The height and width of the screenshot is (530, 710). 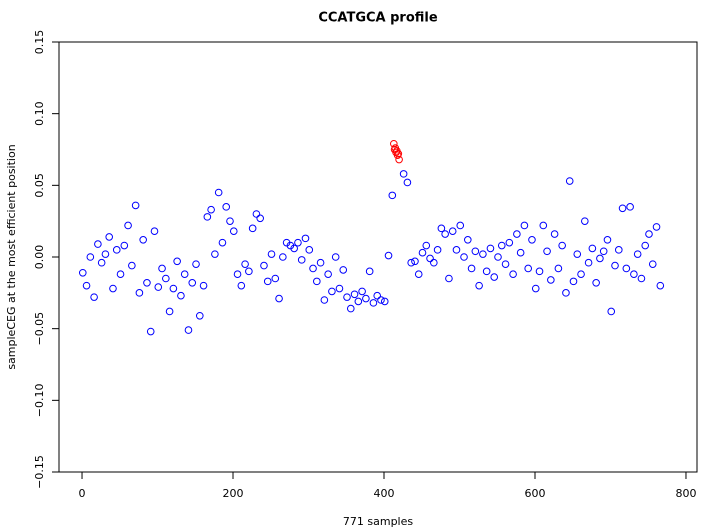 What do you see at coordinates (39, 472) in the screenshot?
I see `y-tick-label: −0.15` at bounding box center [39, 472].